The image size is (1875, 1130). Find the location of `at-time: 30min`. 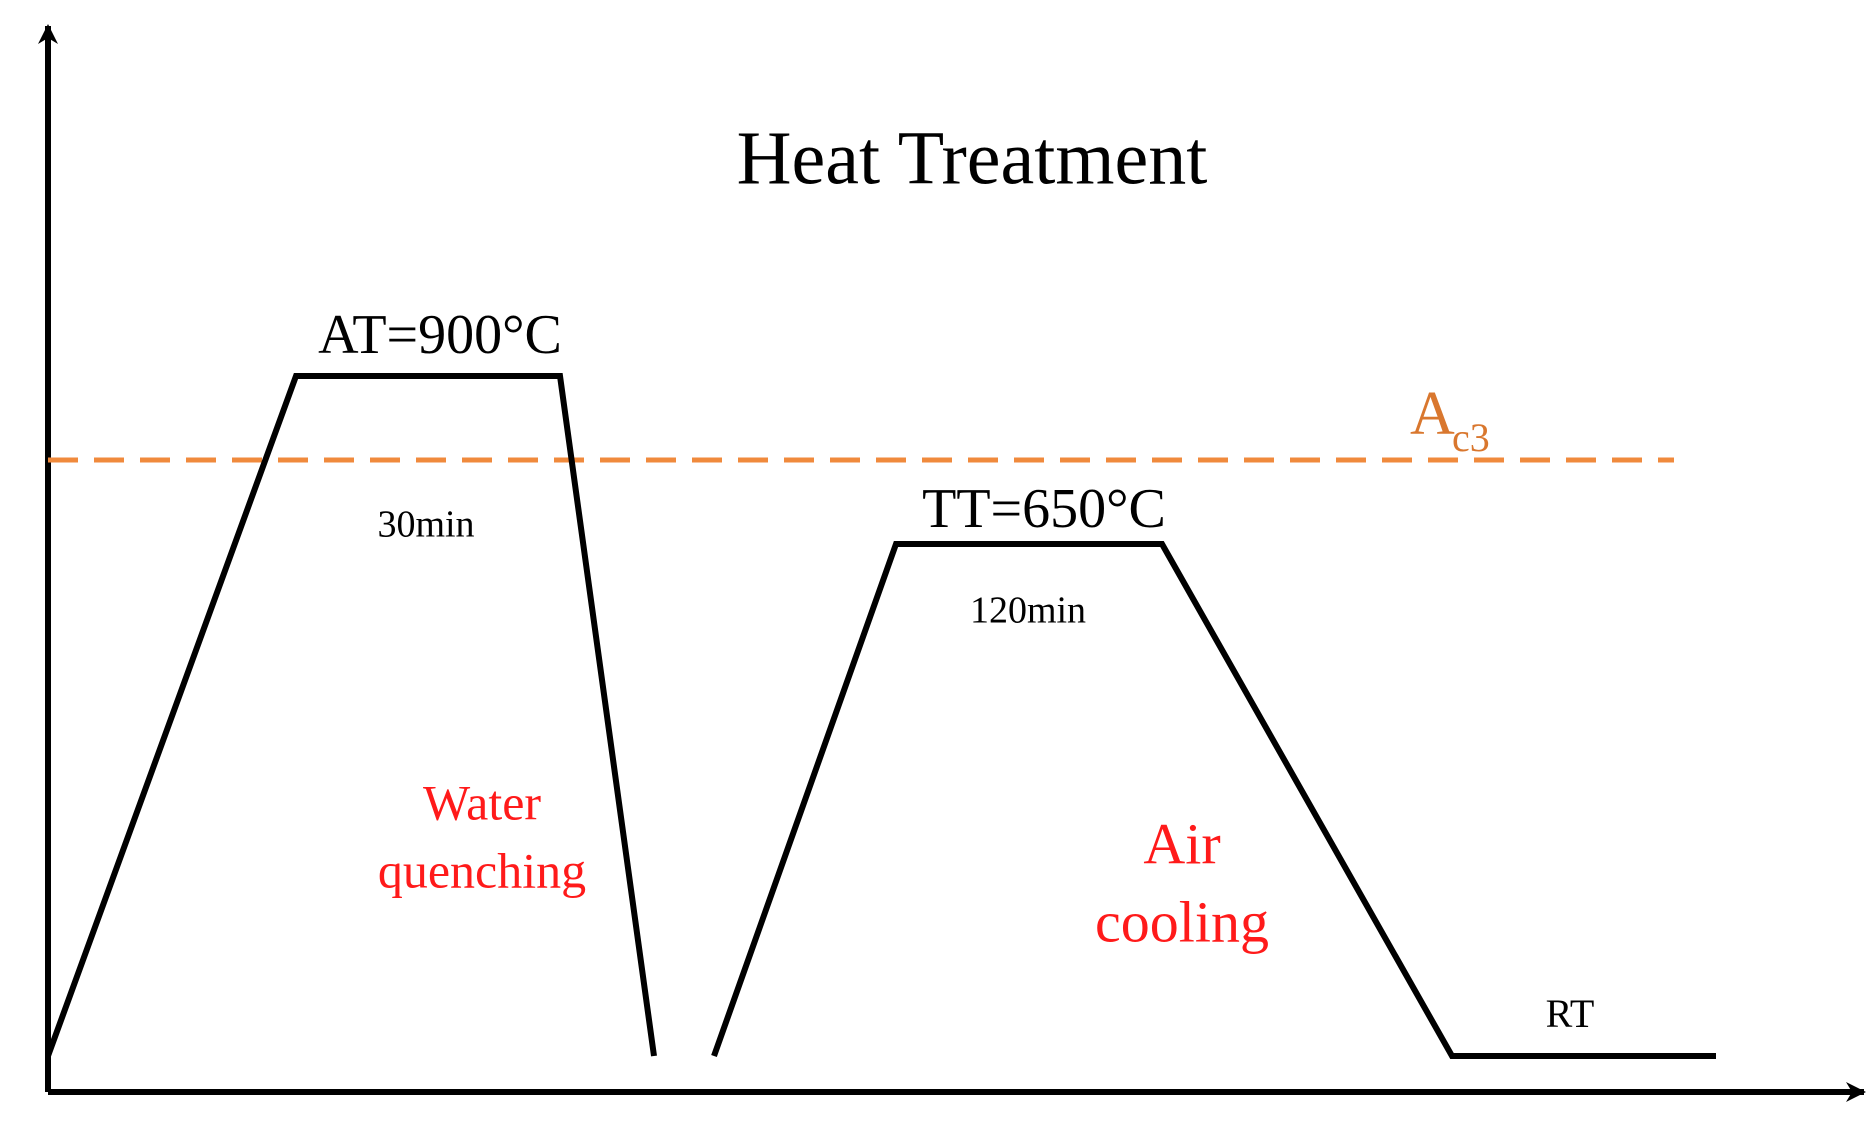

at-time: 30min is located at coordinates (425, 525).